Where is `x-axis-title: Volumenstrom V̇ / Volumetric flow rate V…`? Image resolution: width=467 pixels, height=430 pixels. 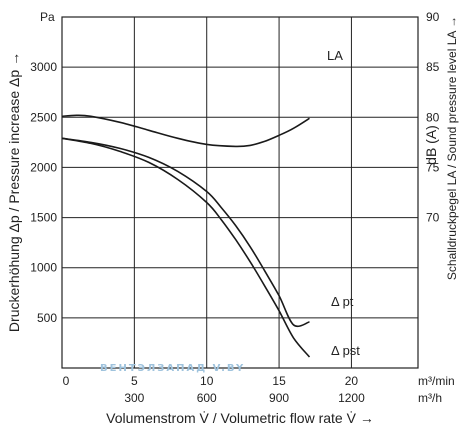
x-axis-title: Volumenstrom V̇ / Volumetric flow rate V… is located at coordinates (240, 418).